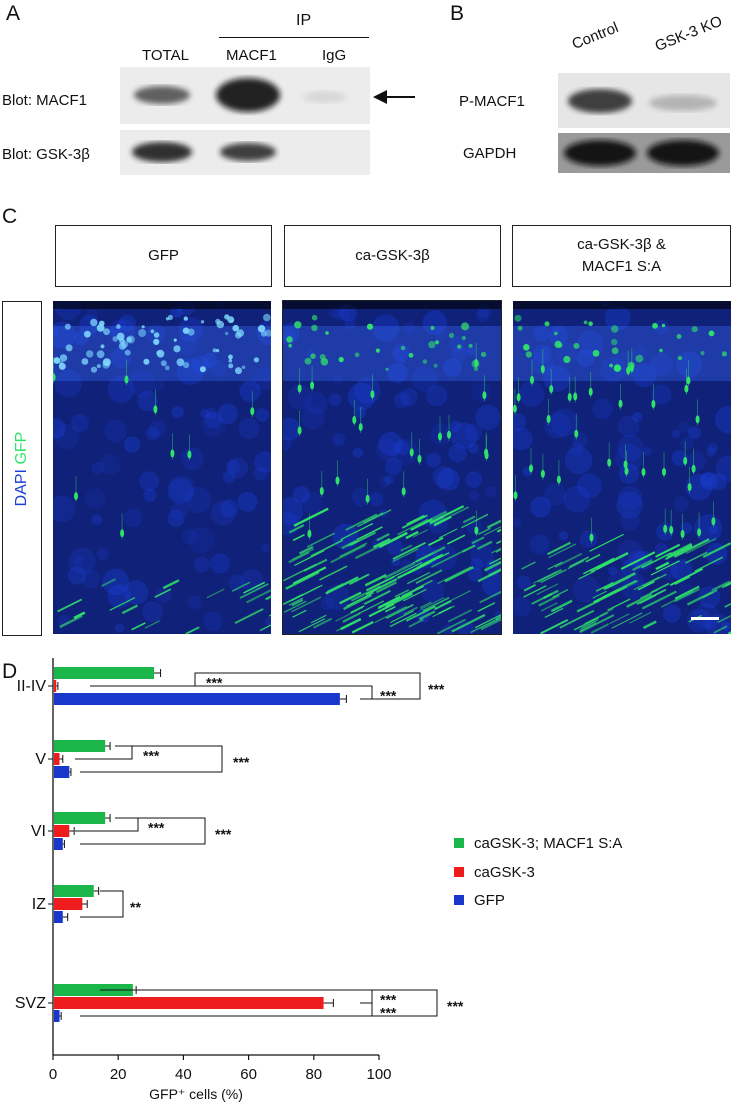 The width and height of the screenshot is (740, 1103). Describe the element at coordinates (245, 95) in the screenshot. I see `blot-macf1-image` at that location.